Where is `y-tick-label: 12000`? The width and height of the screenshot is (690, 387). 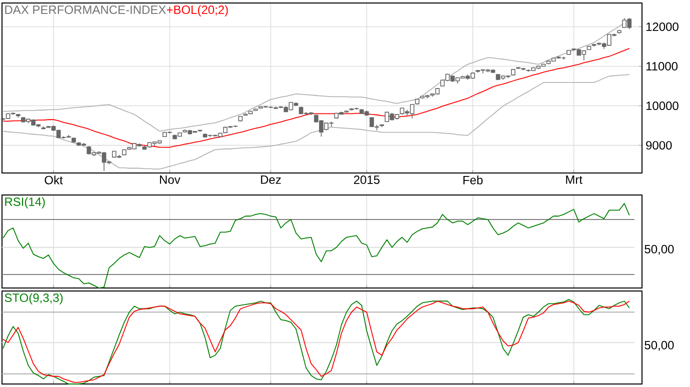 y-tick-label: 12000 is located at coordinates (662, 26).